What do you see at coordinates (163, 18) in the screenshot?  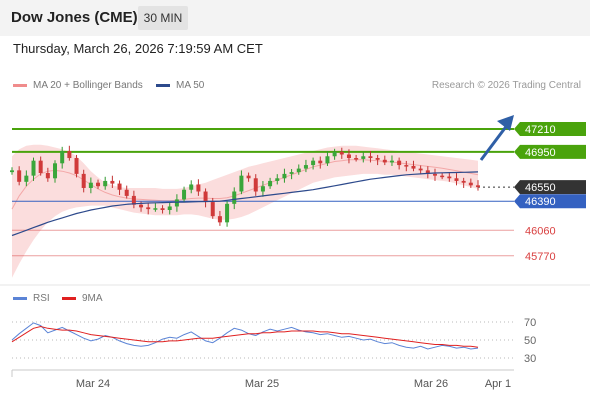 I see `interval-button: 30 MIN` at bounding box center [163, 18].